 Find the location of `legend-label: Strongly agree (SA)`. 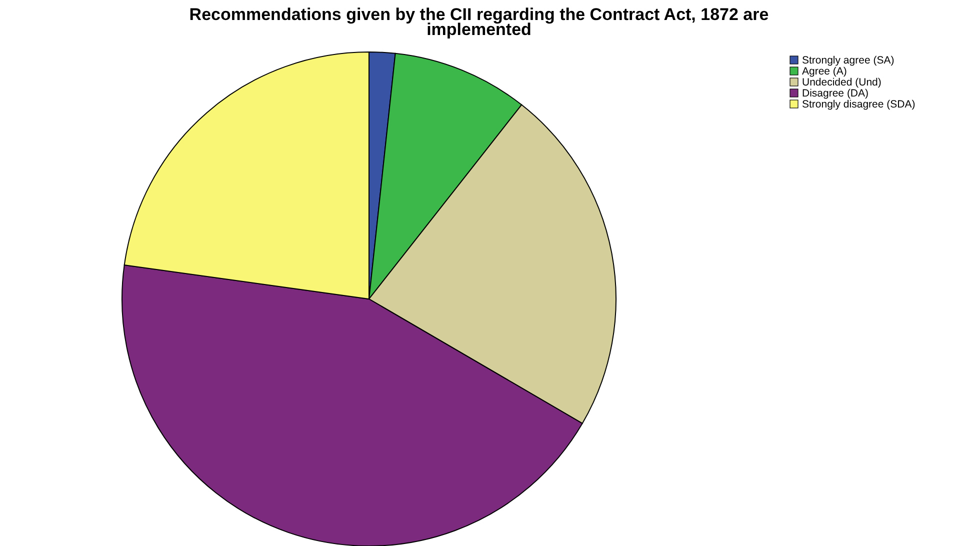

legend-label: Strongly agree (SA) is located at coordinates (848, 60).